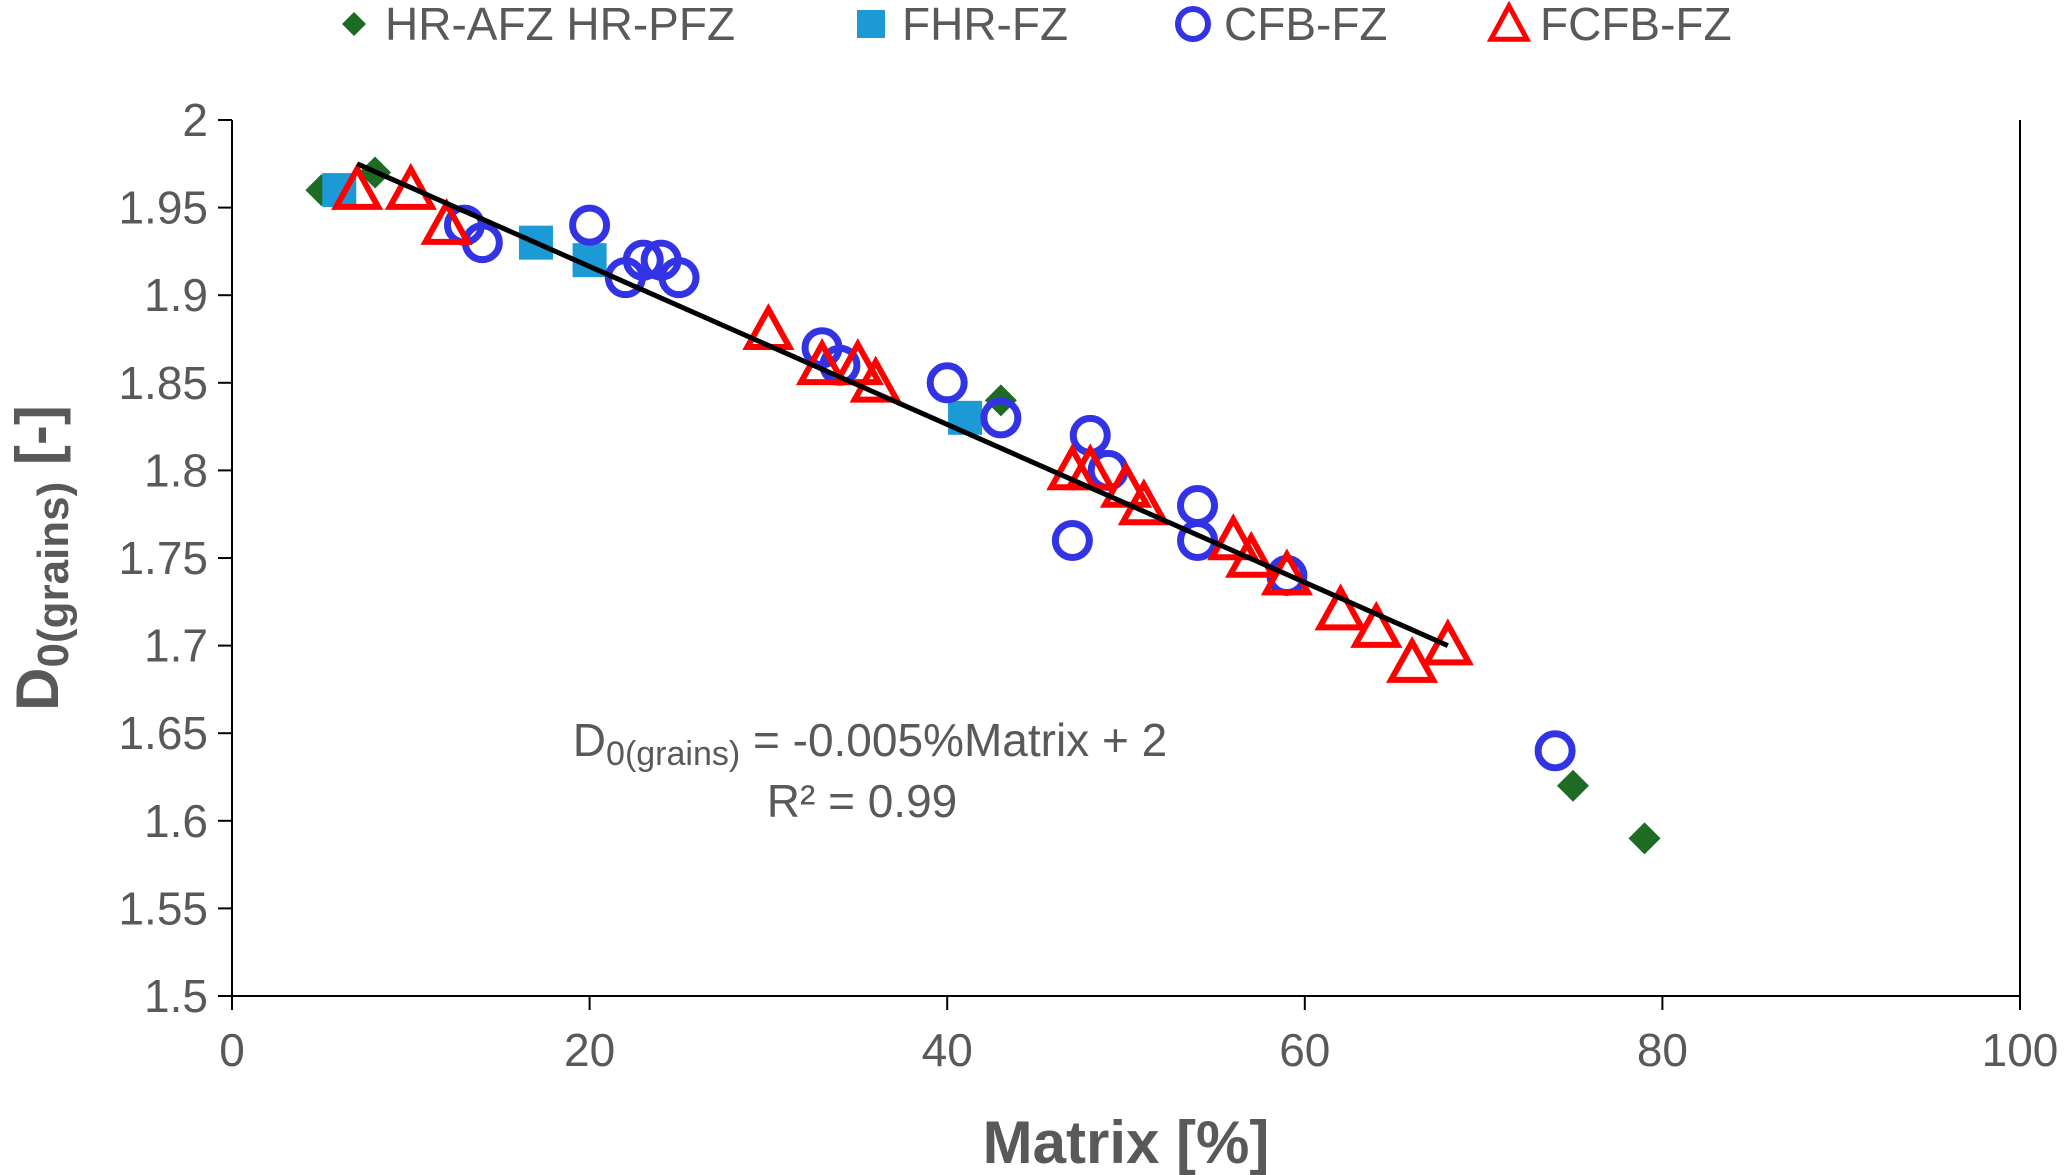 The width and height of the screenshot is (2067, 1175). I want to click on y-tick-label: 1.65, so click(163, 733).